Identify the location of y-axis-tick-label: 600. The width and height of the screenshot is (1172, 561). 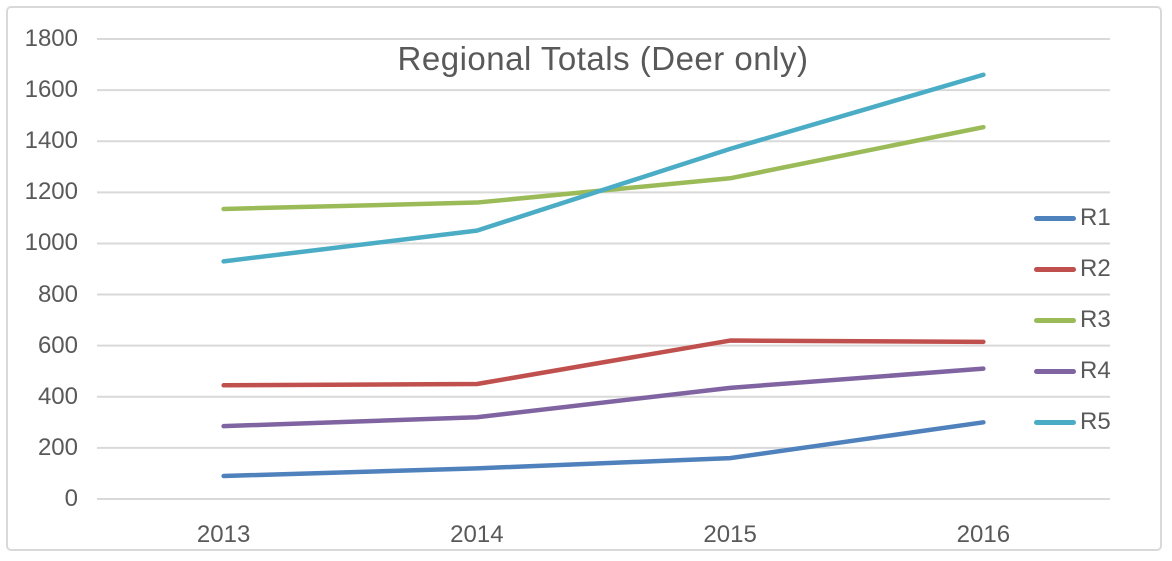
(57, 345).